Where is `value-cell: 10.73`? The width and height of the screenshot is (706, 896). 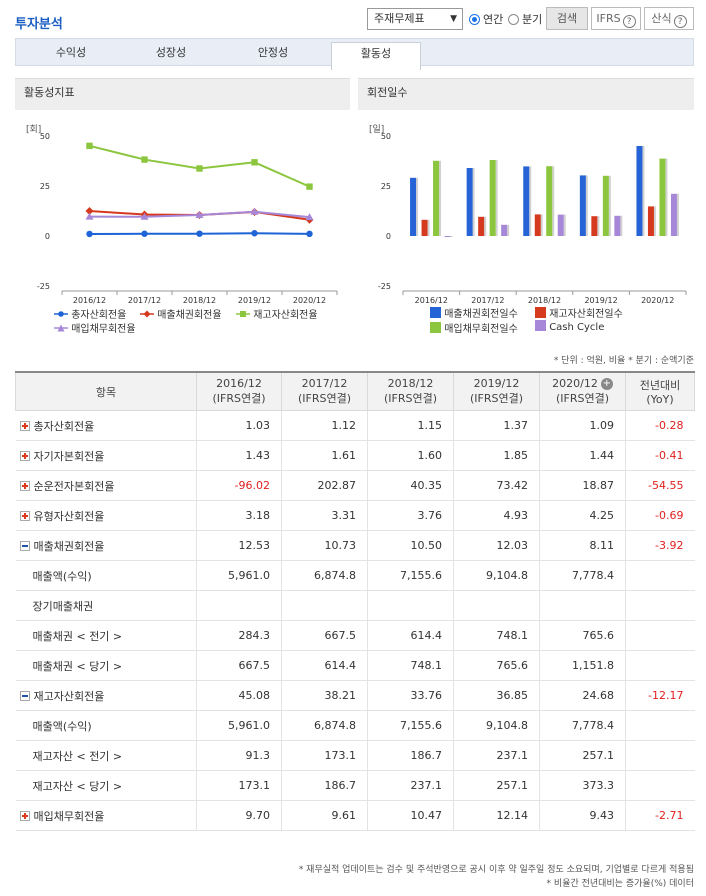 value-cell: 10.73 is located at coordinates (324, 545).